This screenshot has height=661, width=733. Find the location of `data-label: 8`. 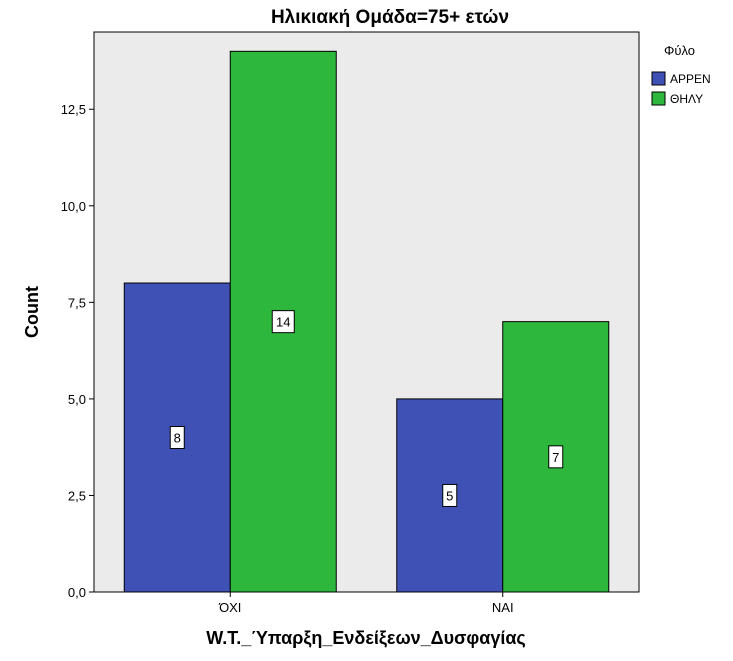

data-label: 8 is located at coordinates (177, 438).